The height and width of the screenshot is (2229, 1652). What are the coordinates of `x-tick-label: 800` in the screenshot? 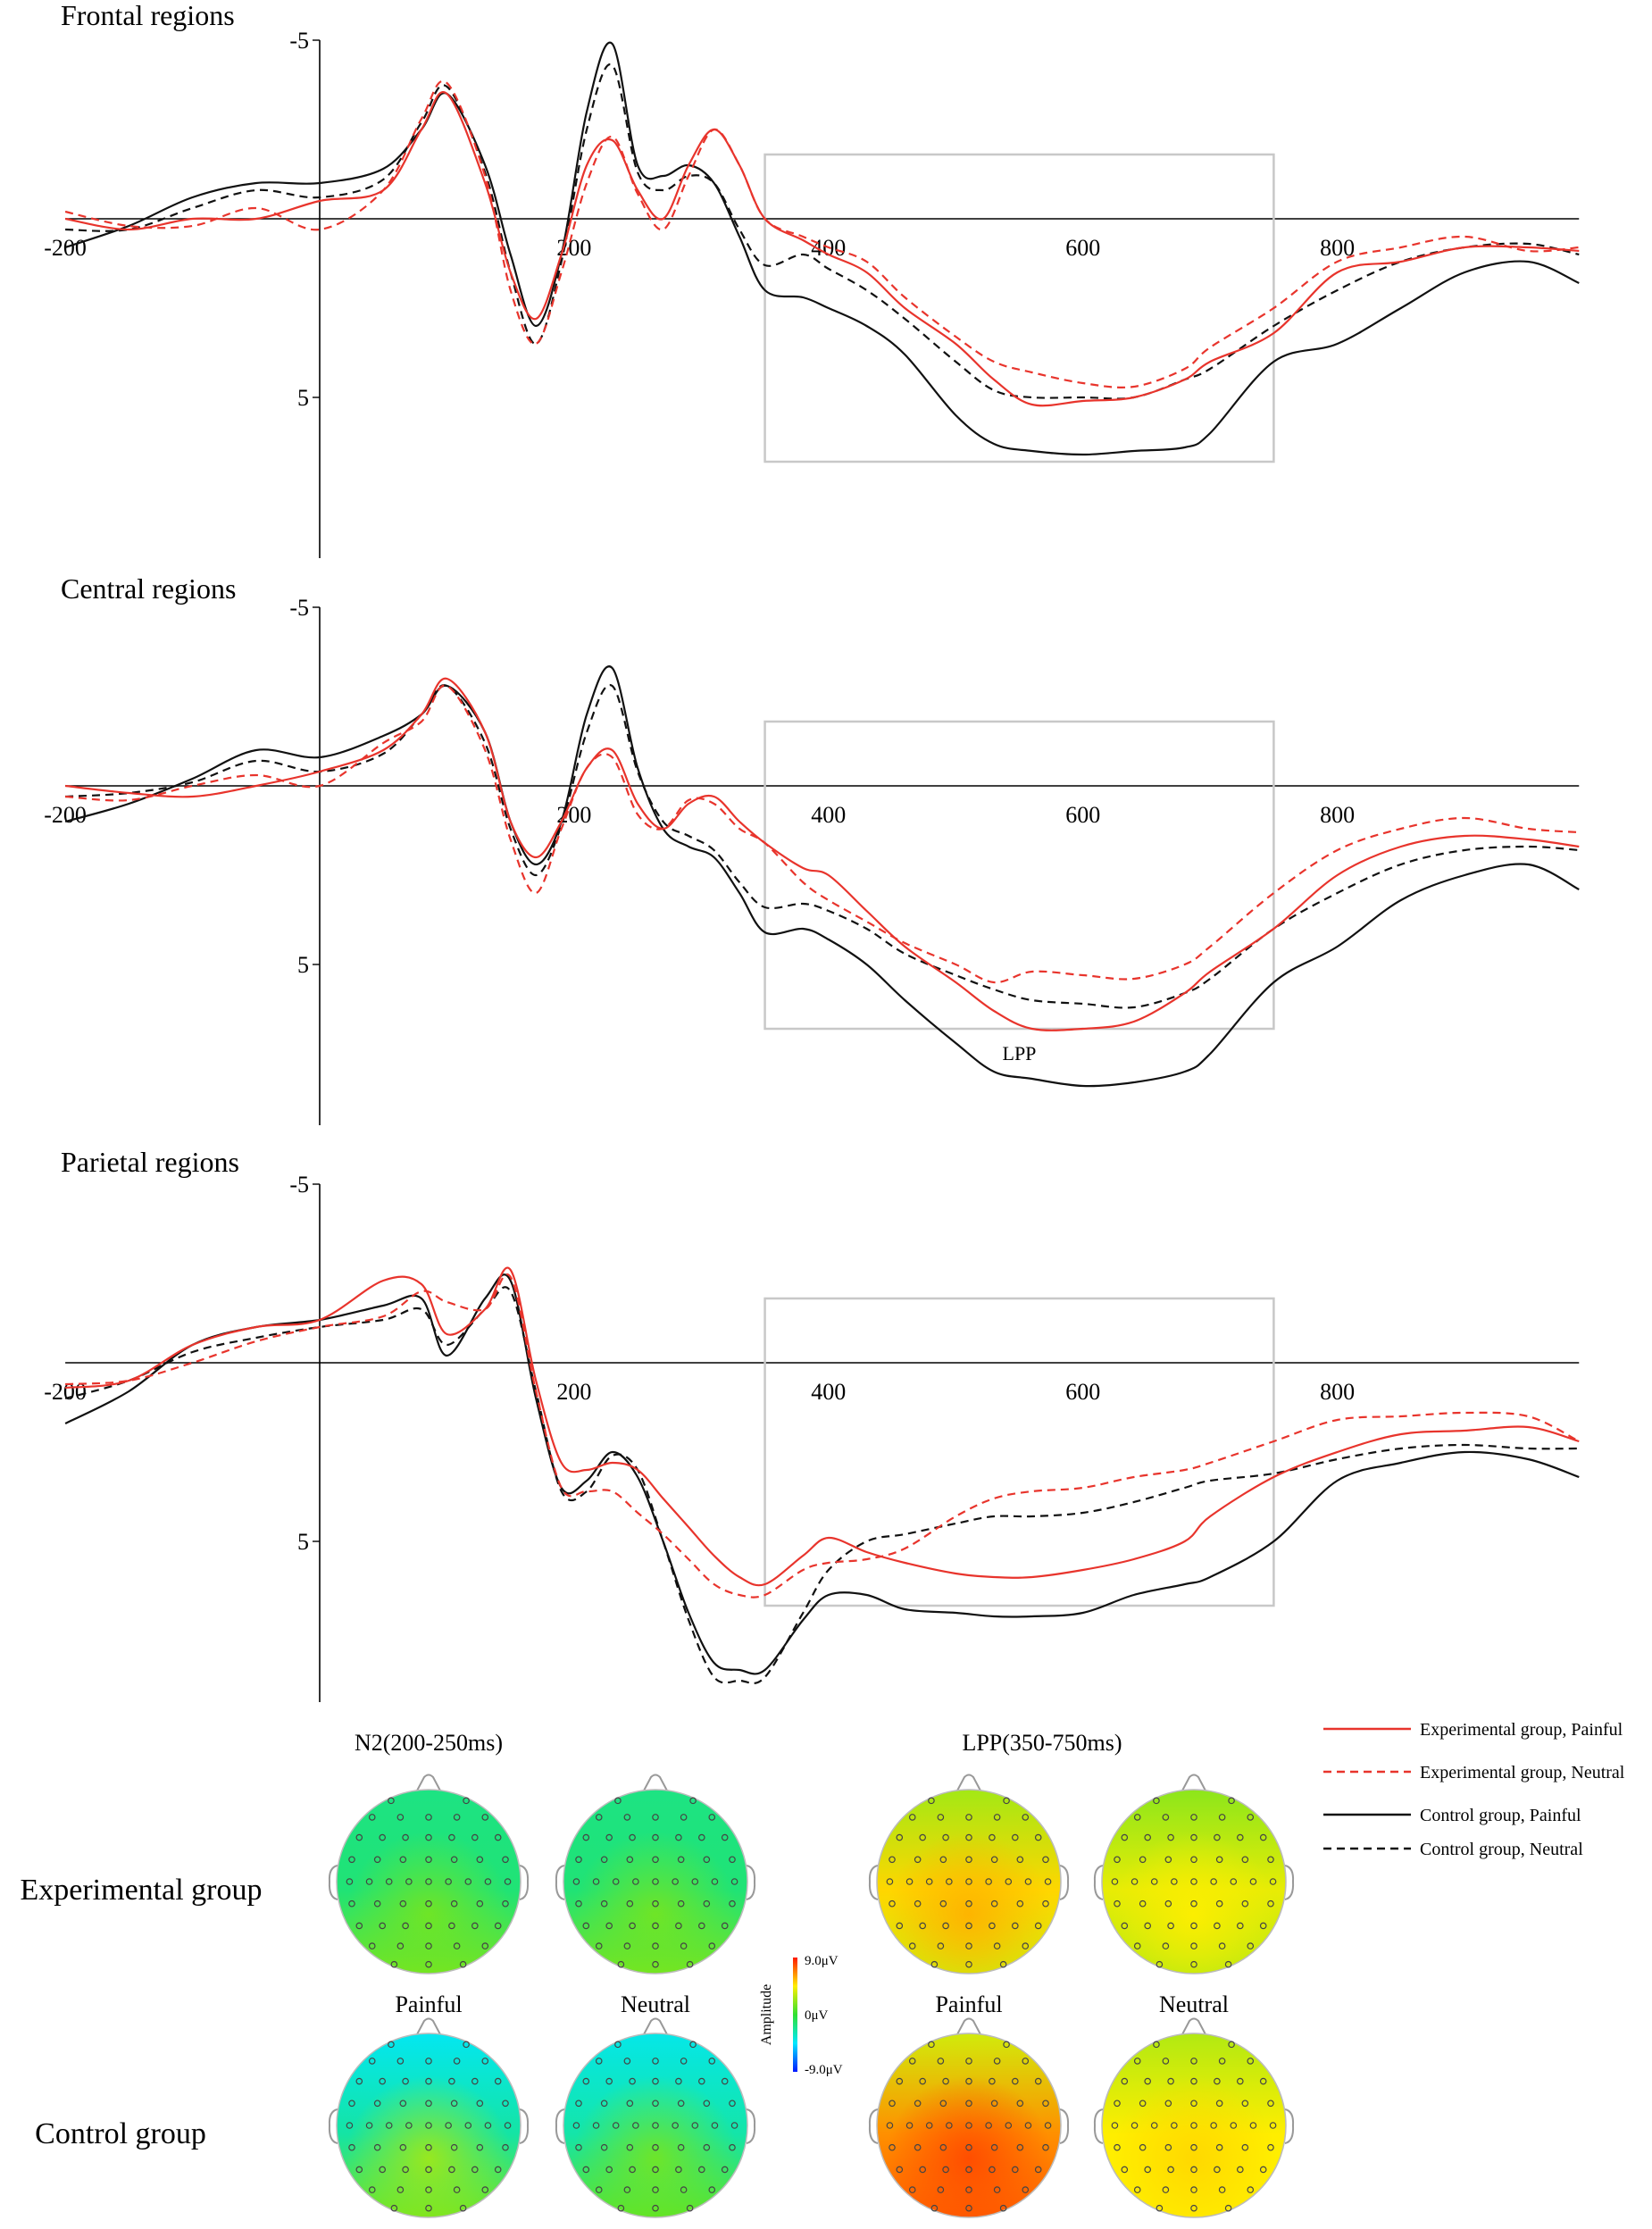 It's located at (1337, 1392).